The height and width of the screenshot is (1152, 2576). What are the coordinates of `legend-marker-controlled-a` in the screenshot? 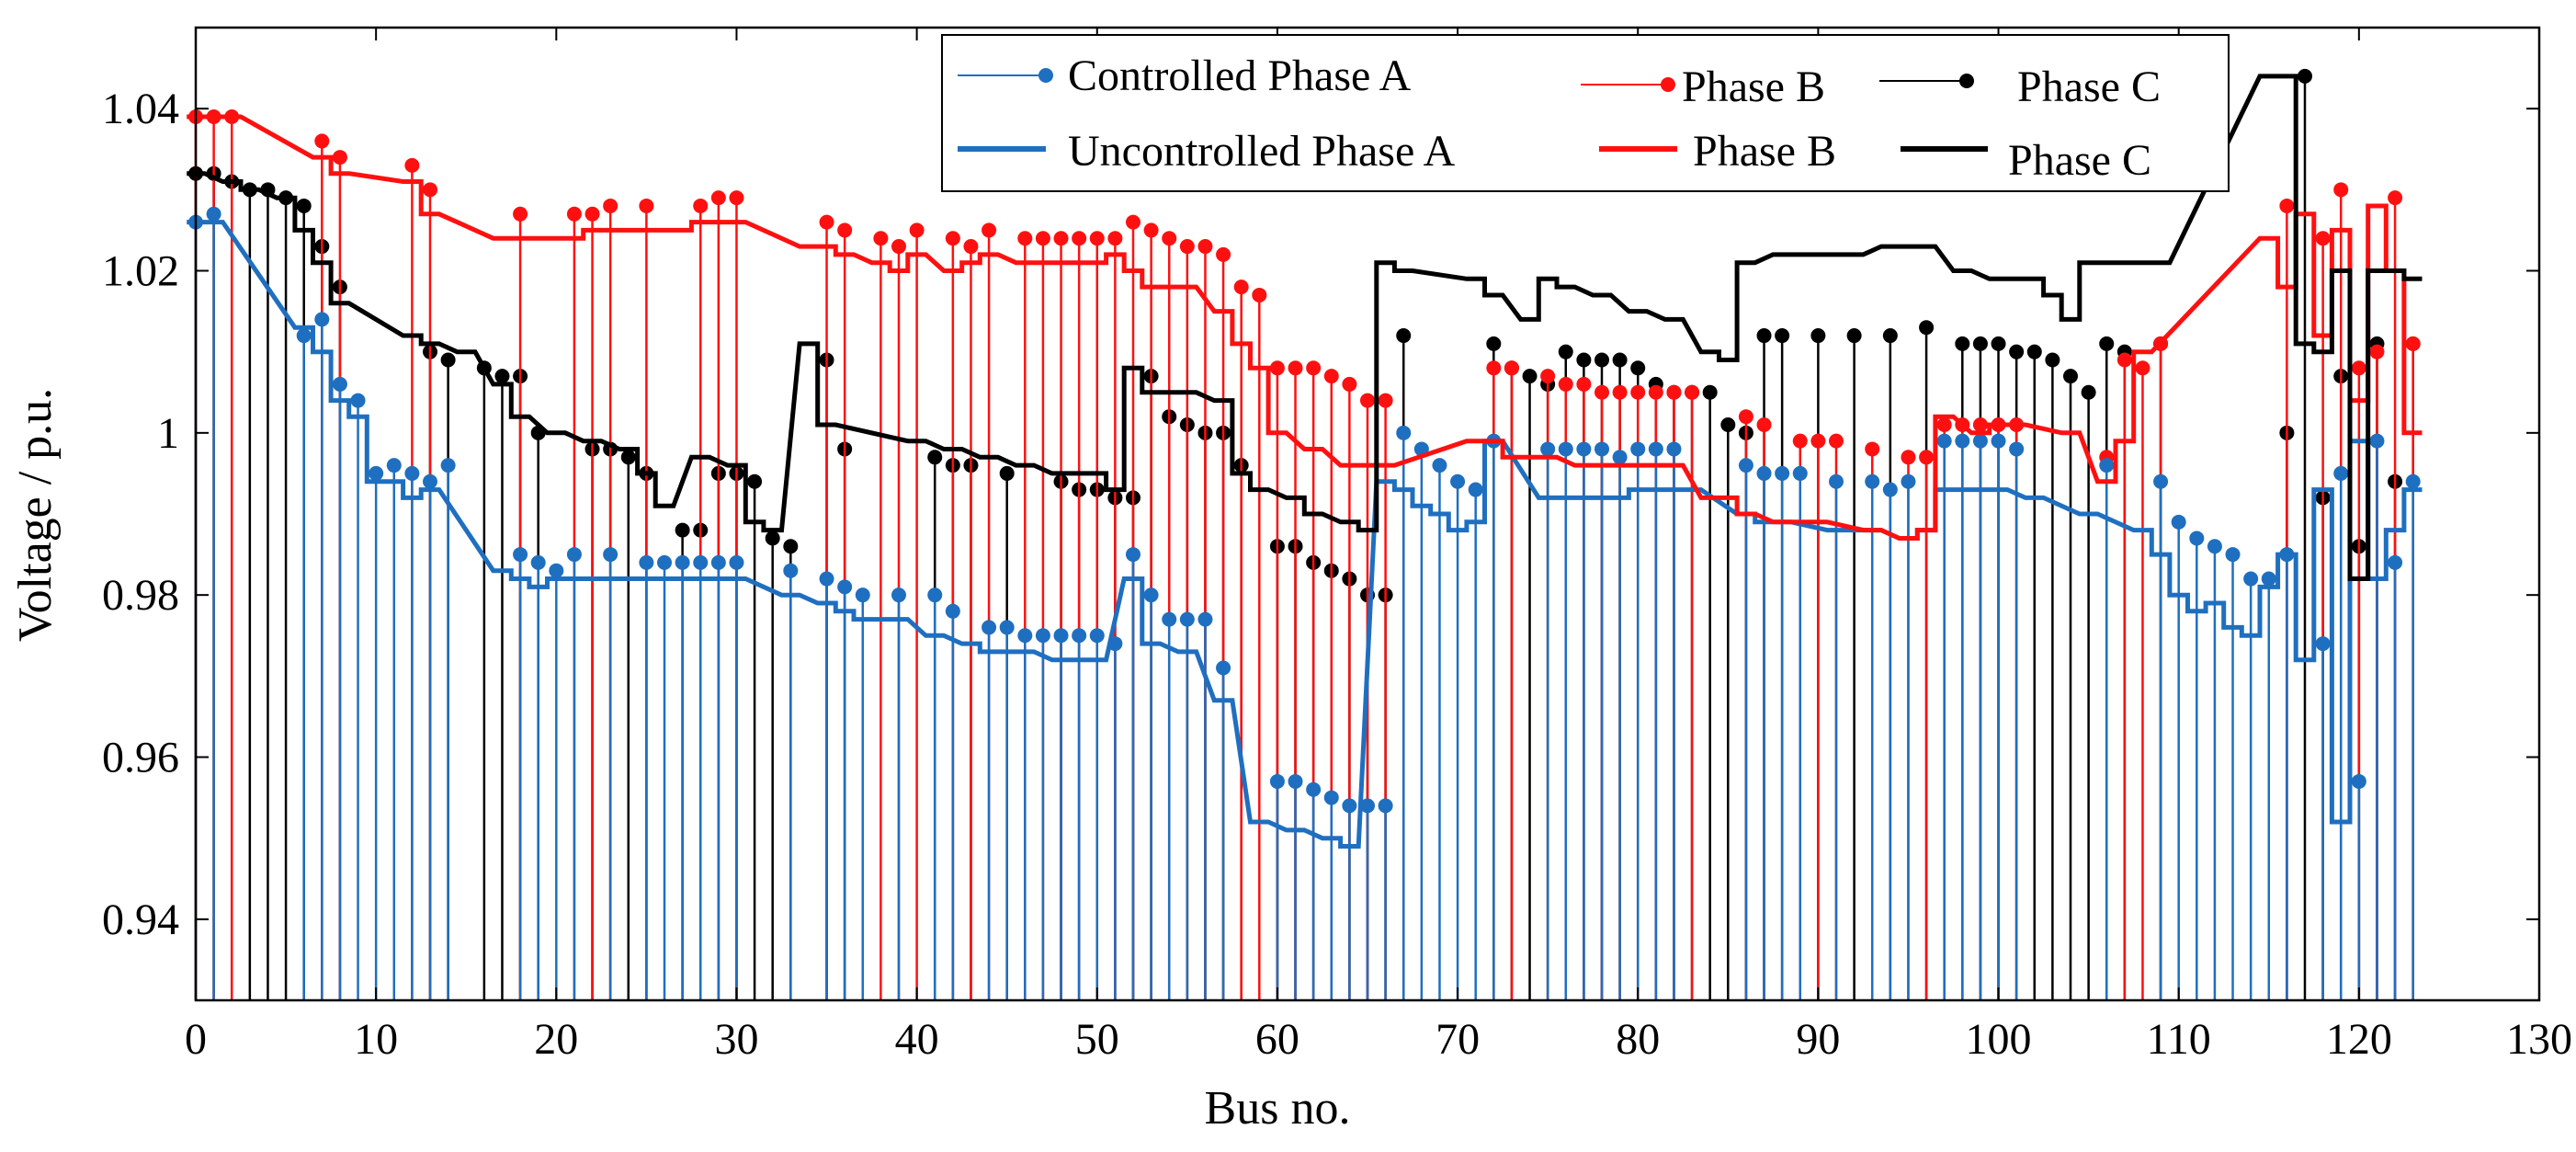 It's located at (1045, 75).